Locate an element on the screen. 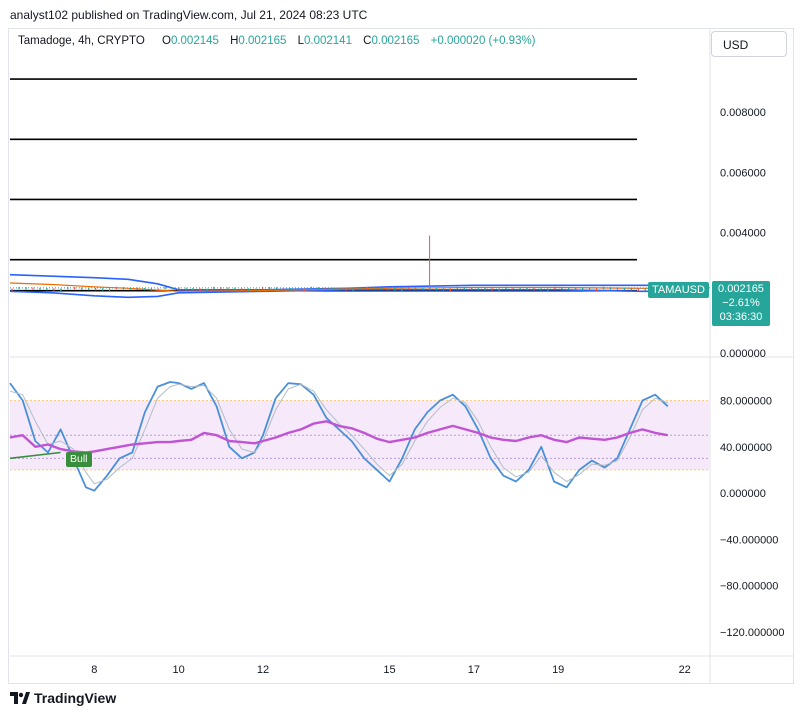  time-axis-tick-2: 12 is located at coordinates (263, 670).